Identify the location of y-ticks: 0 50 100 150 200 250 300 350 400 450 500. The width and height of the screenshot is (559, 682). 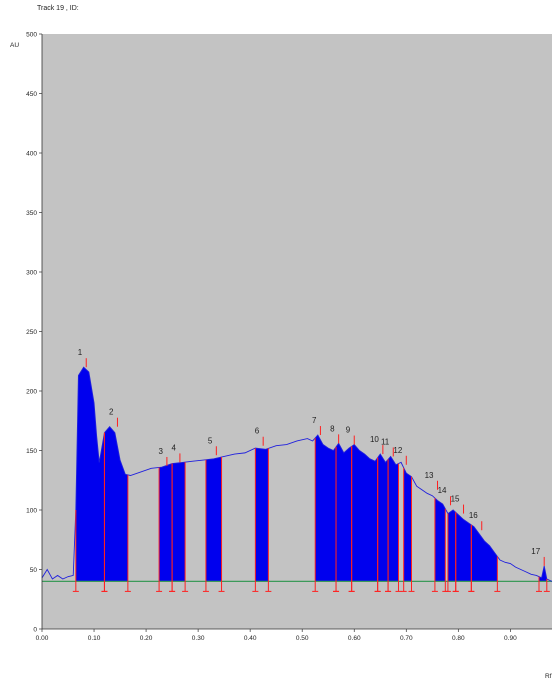
(34, 333).